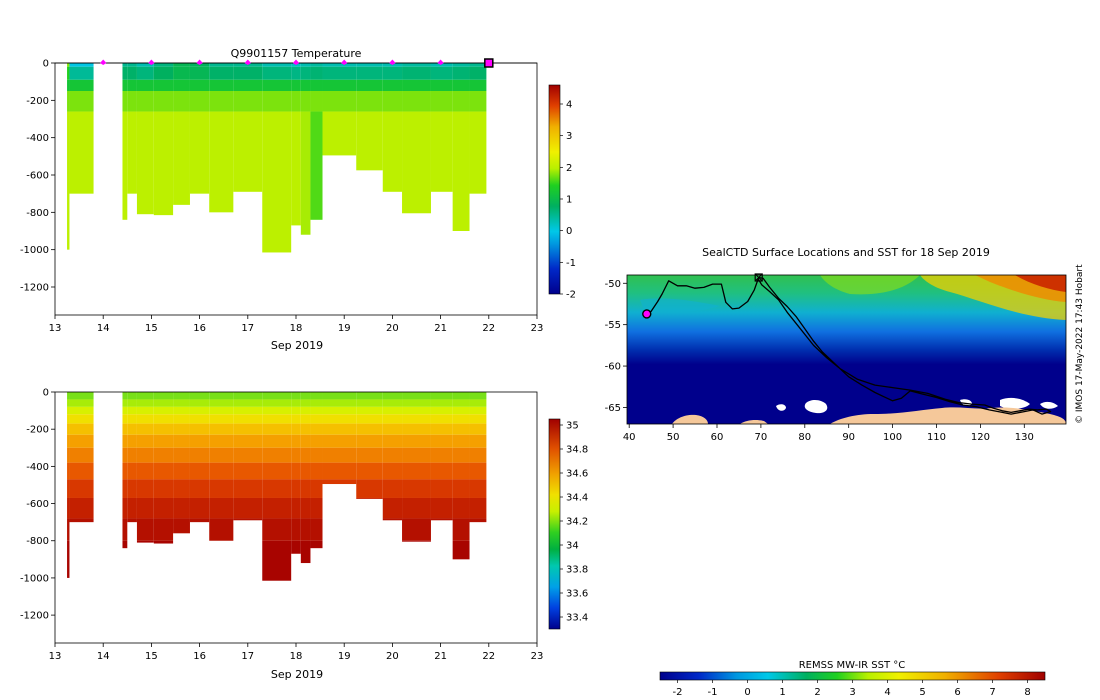 Image resolution: width=1100 pixels, height=700 pixels. I want to click on colorbar-tick-label: 0, so click(747, 692).